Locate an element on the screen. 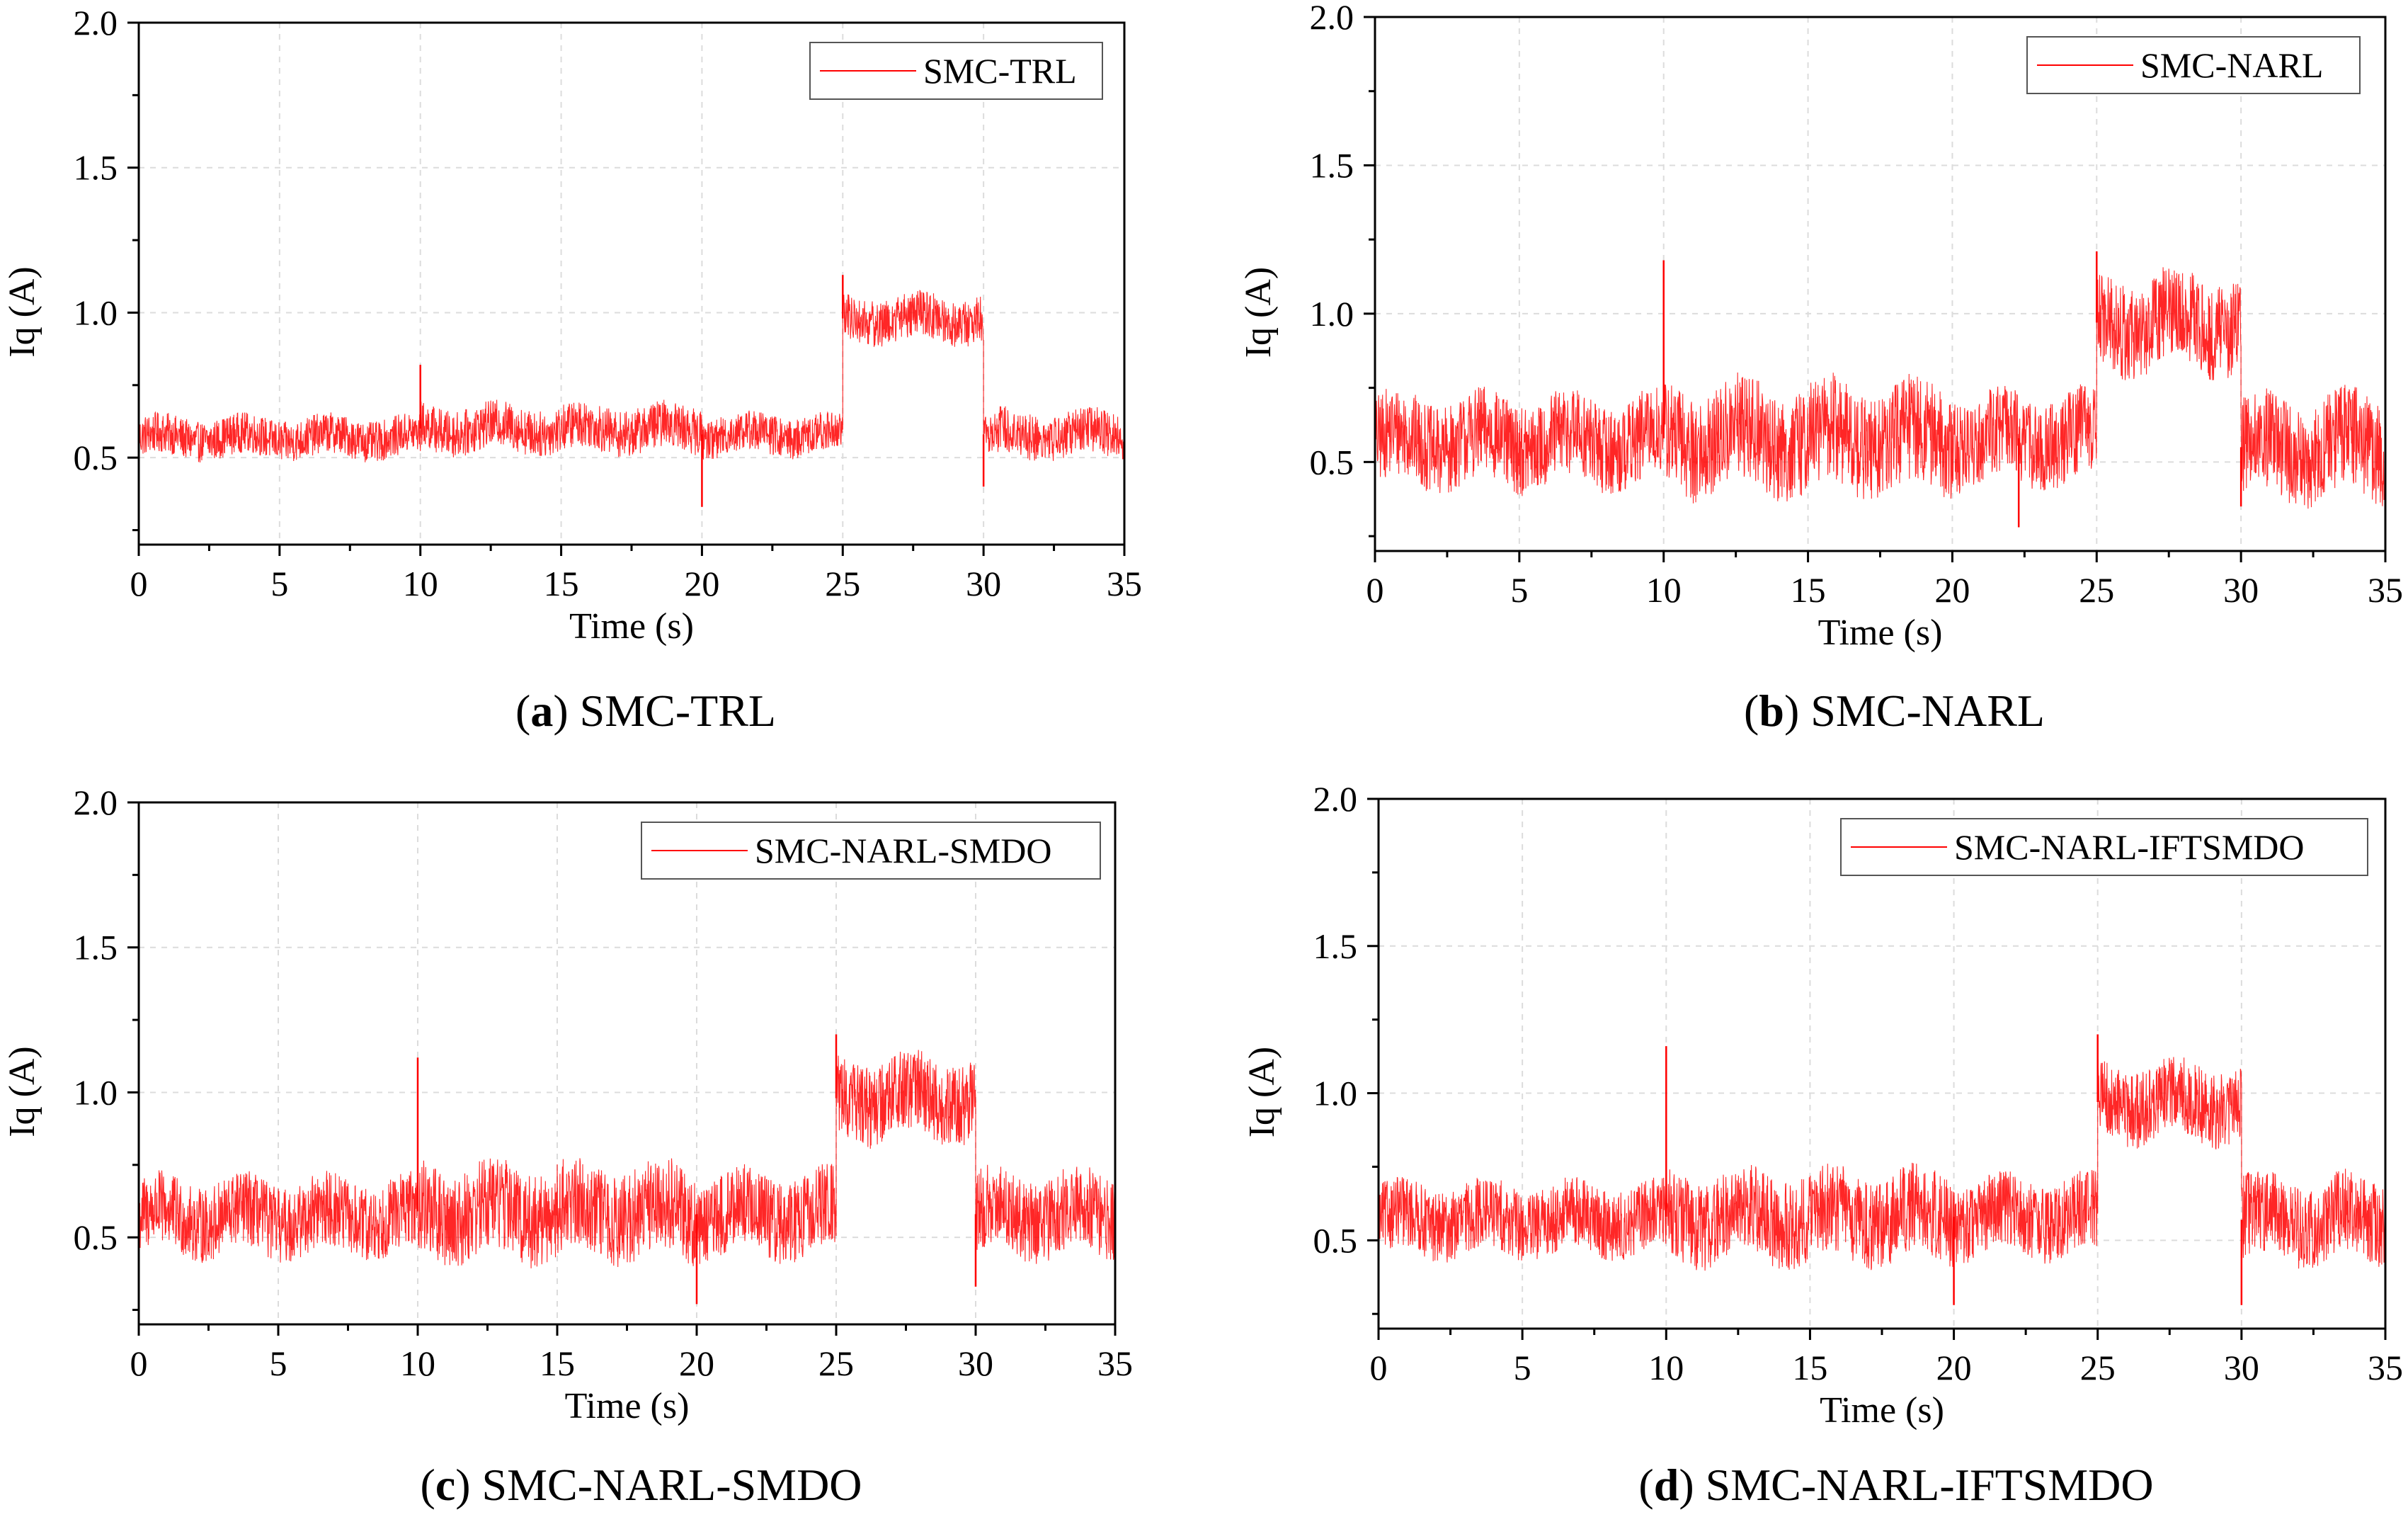 This screenshot has height=1534, width=2408. series-line-smc-narl is located at coordinates (1880, 388).